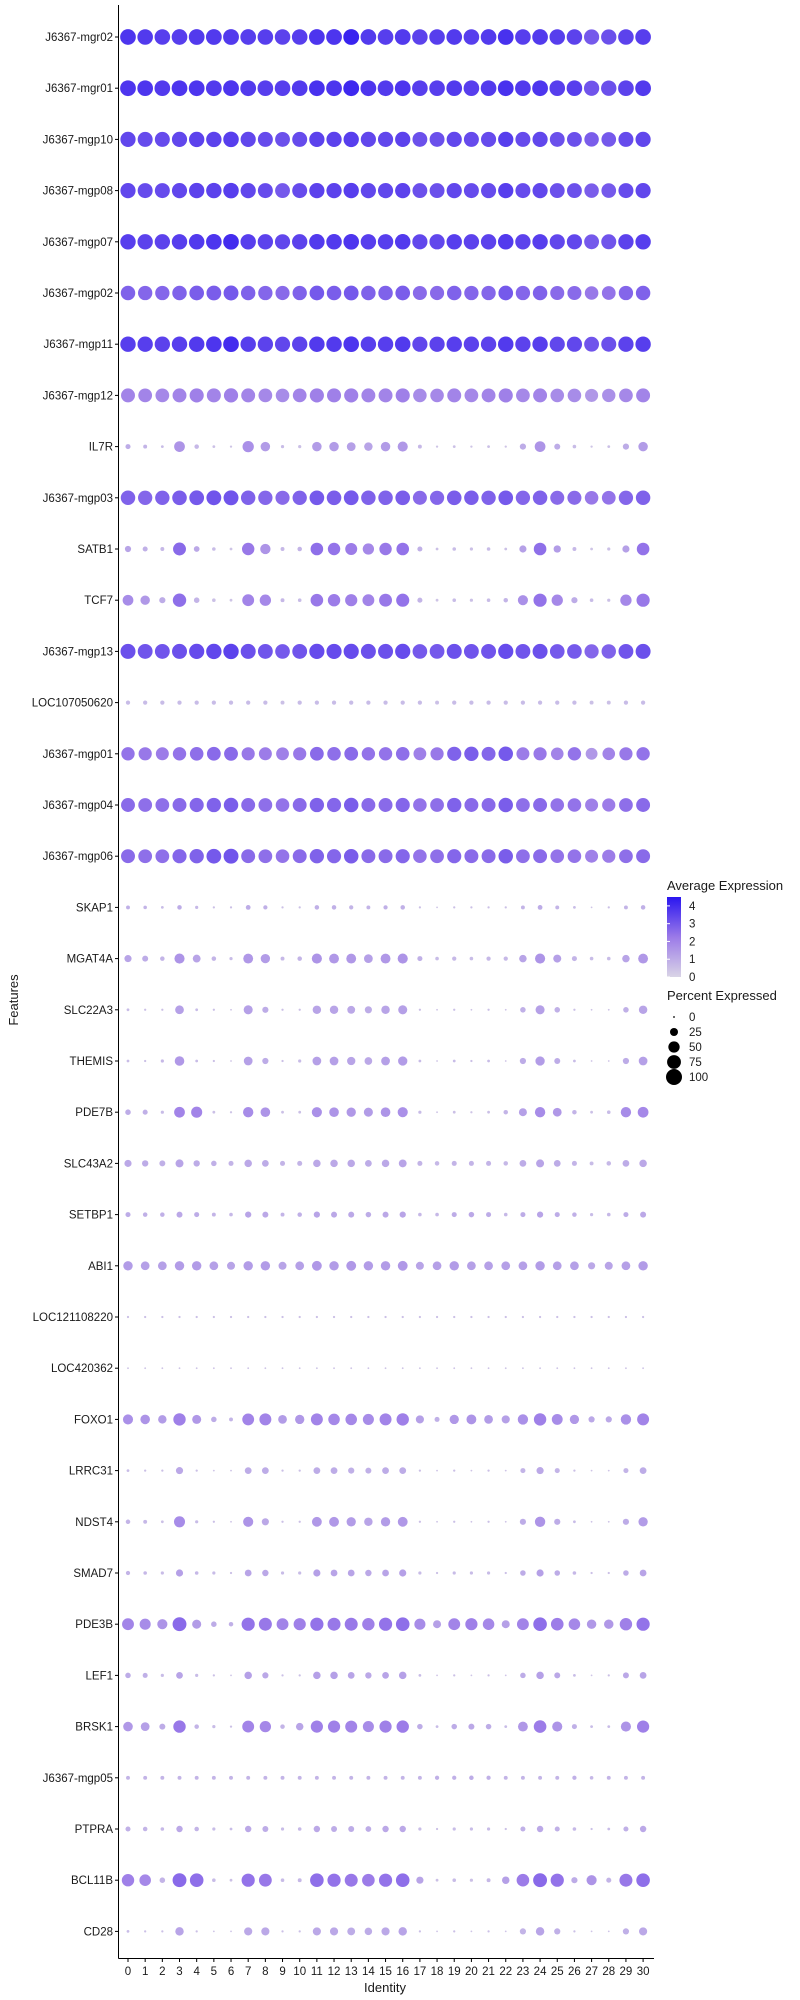 The width and height of the screenshot is (800, 2000). Describe the element at coordinates (557, 1972) in the screenshot. I see `identity-label: 25` at that location.